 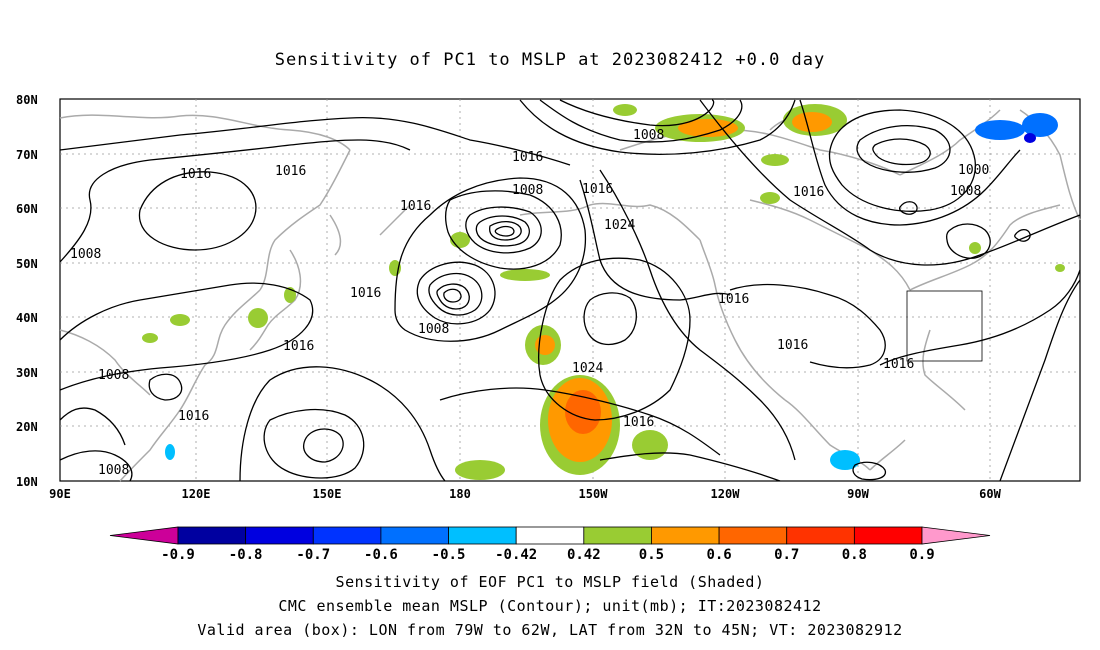 I want to click on colorbar-label: -0.9, so click(x=178, y=555).